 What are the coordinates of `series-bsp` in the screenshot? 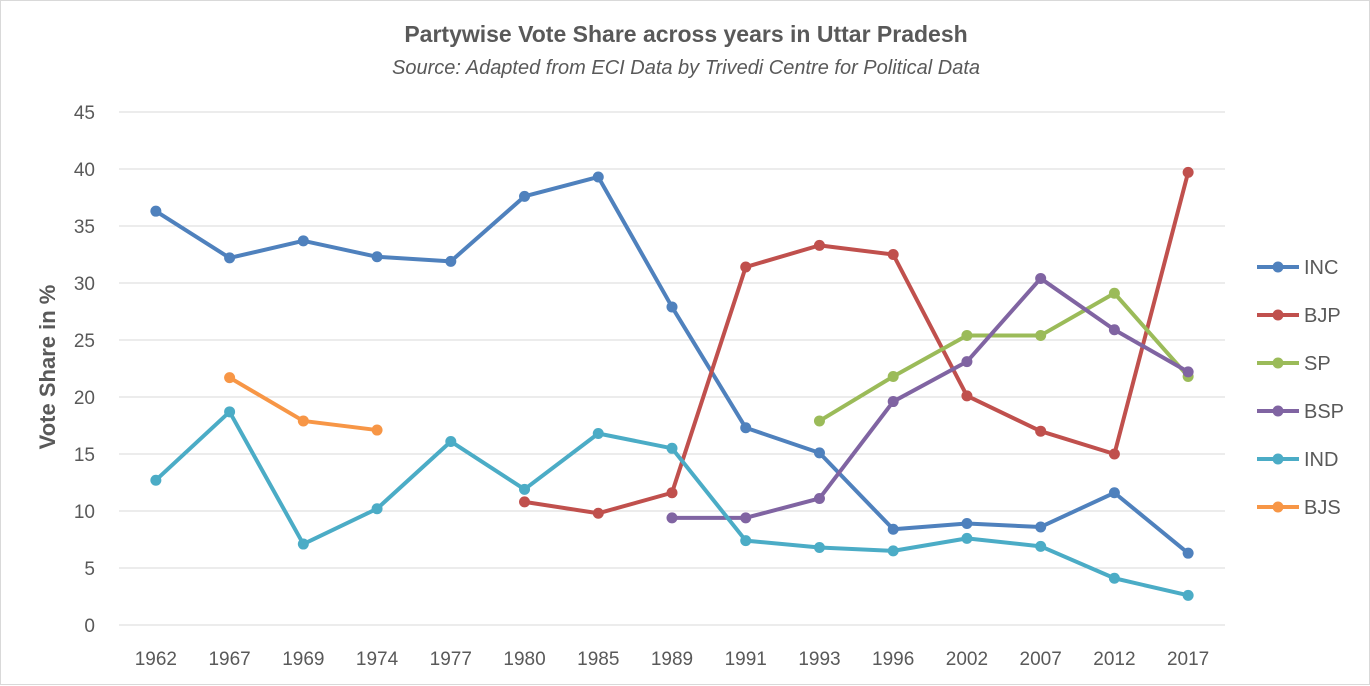 It's located at (930, 398).